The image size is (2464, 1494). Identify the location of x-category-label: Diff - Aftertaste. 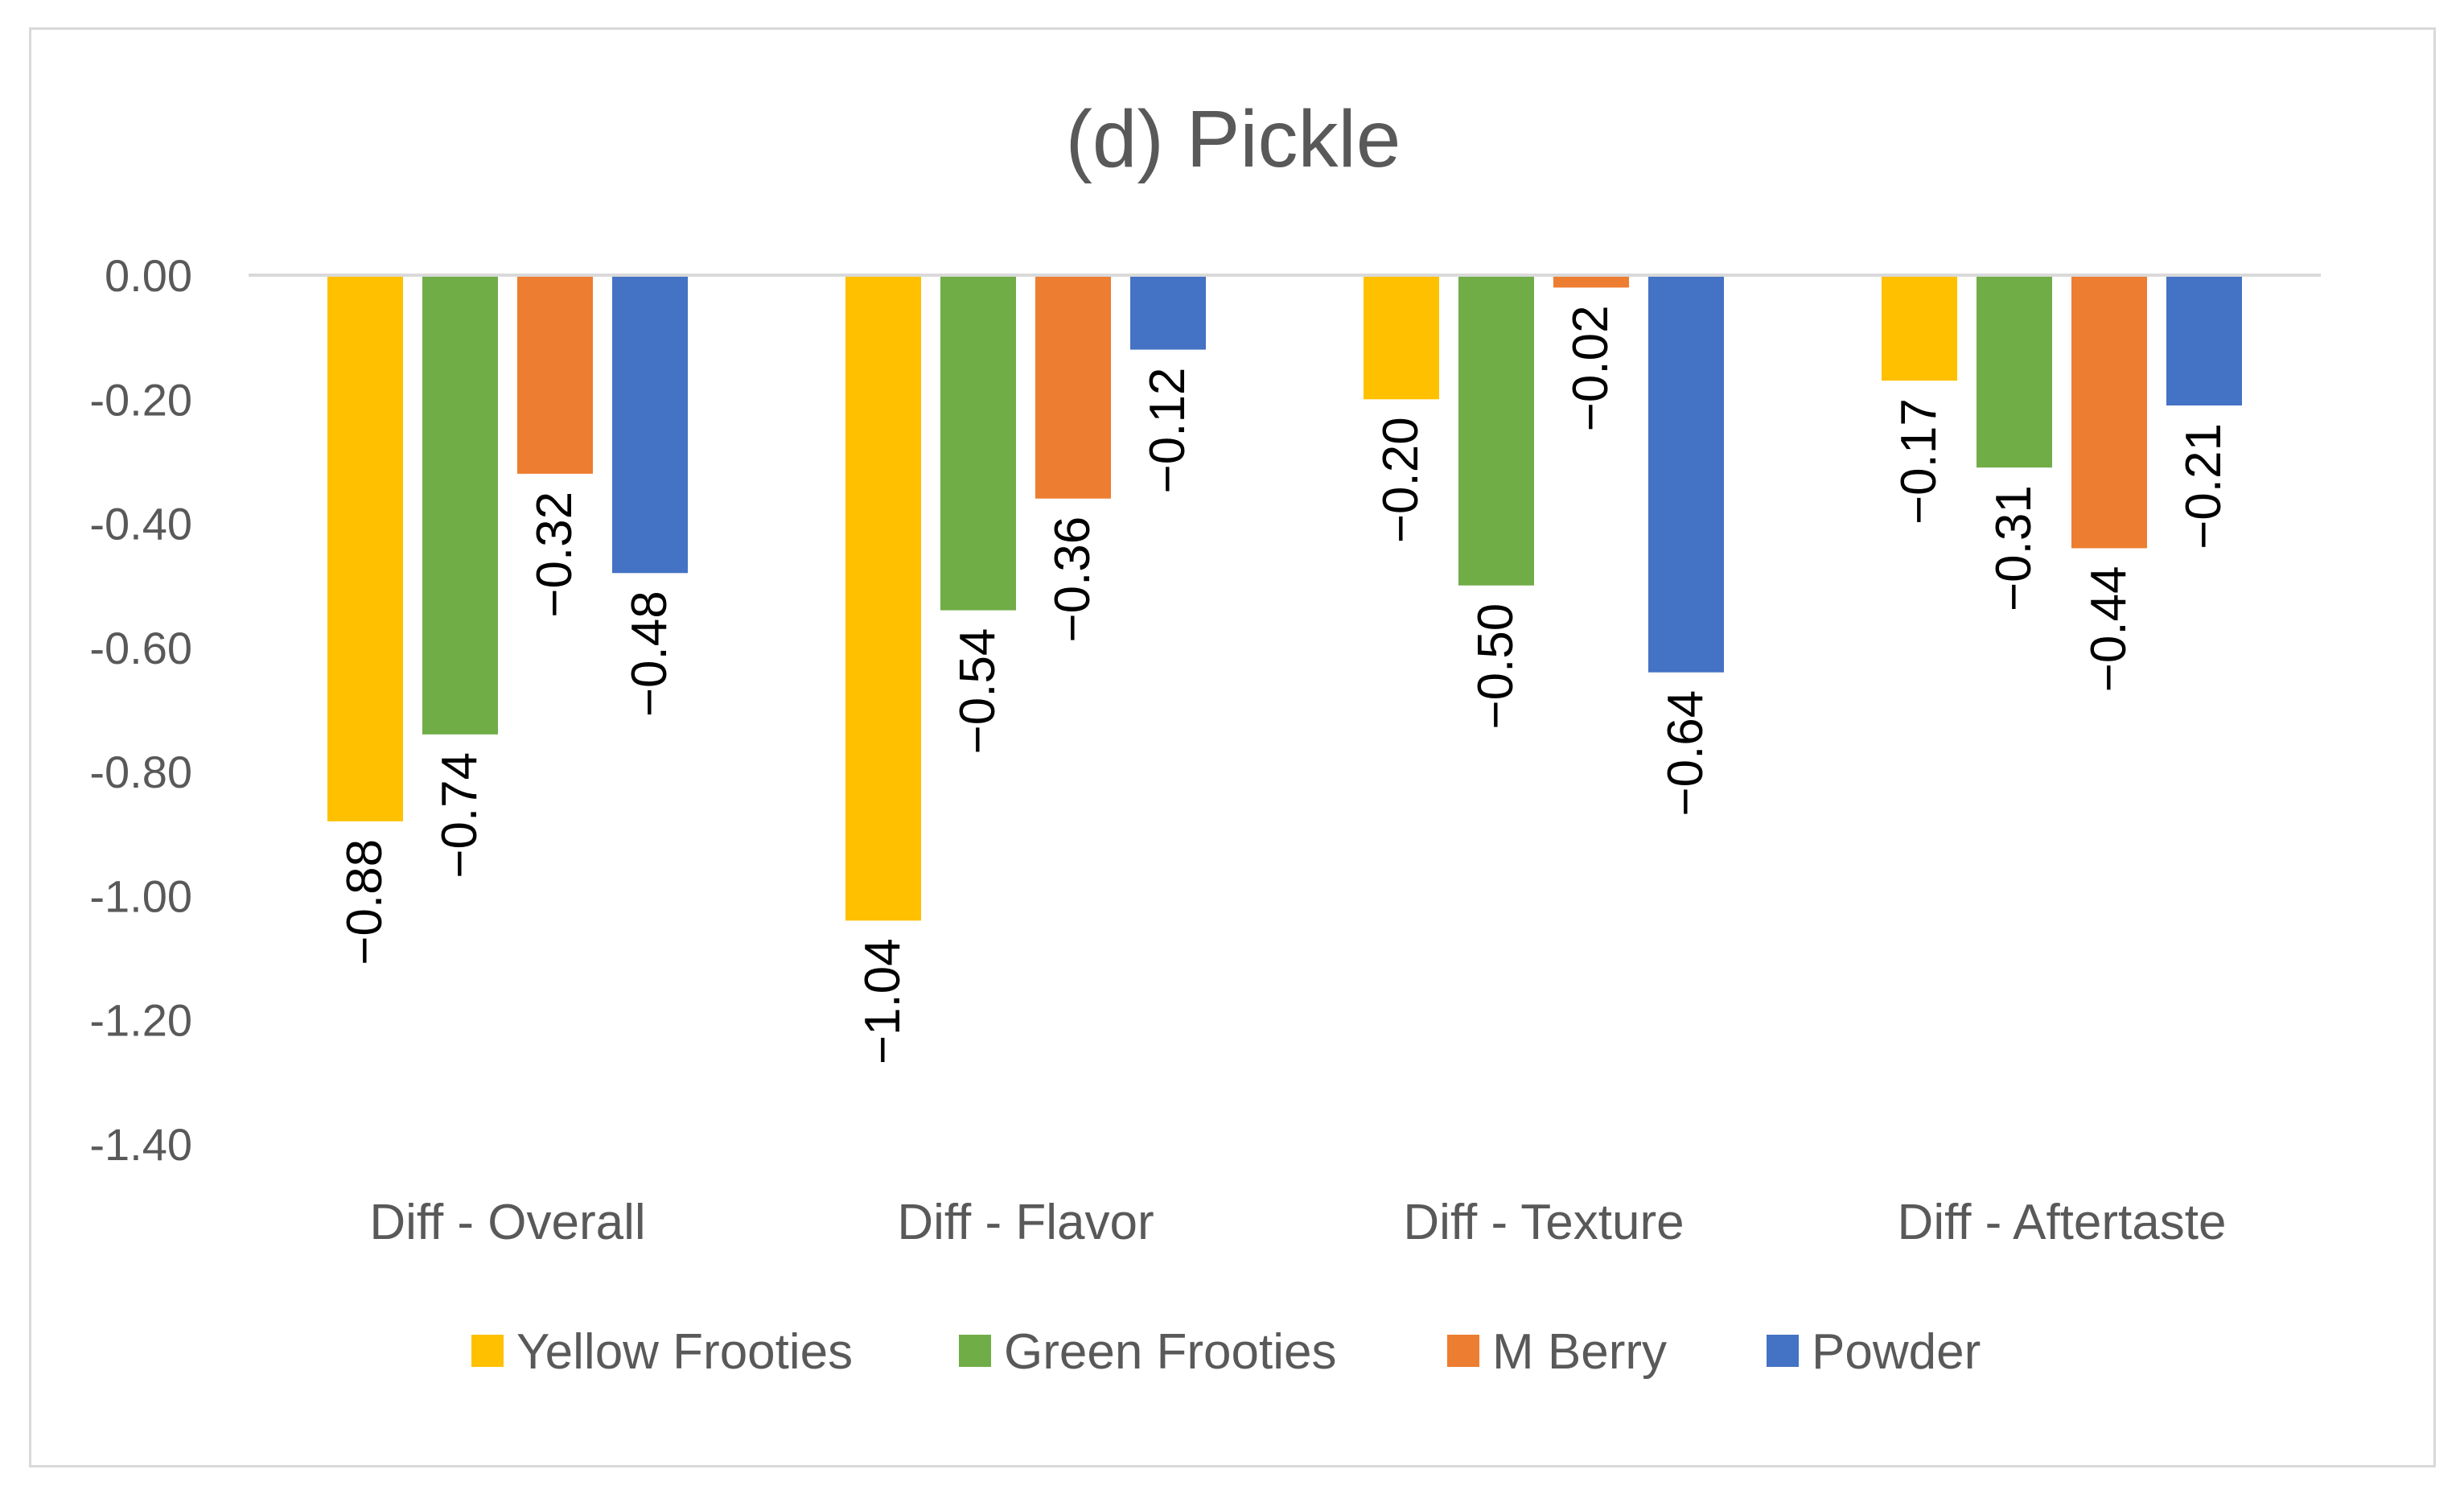
(2062, 1222).